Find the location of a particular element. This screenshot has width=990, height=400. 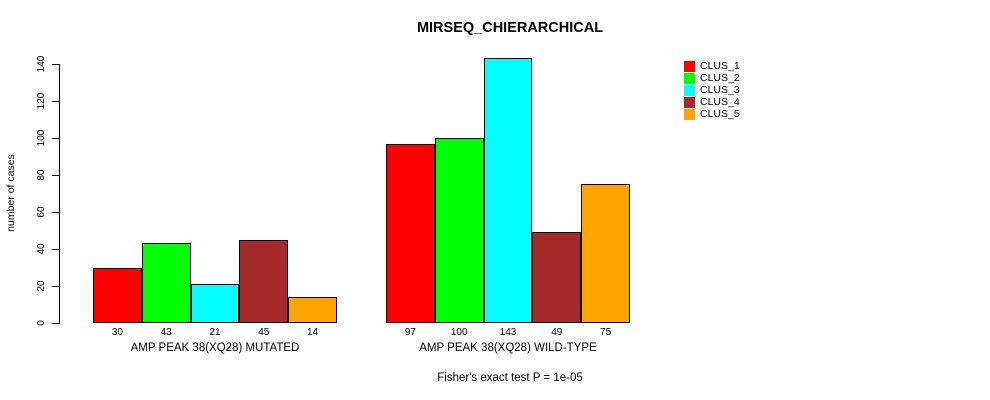

group-label: AMP PEAK 38(XQ28) MUTATED is located at coordinates (215, 348).